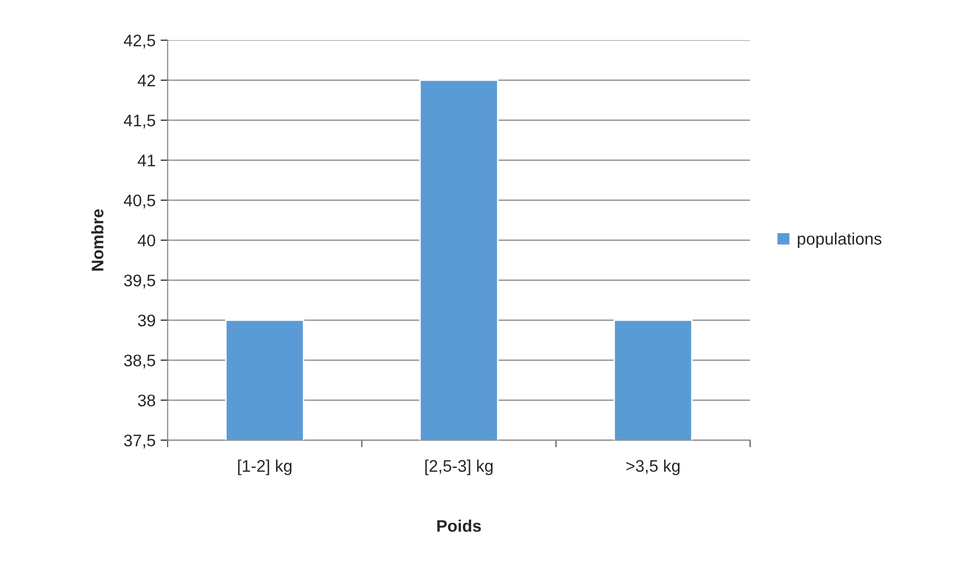  What do you see at coordinates (147, 80) in the screenshot?
I see `y-tick-label: 42` at bounding box center [147, 80].